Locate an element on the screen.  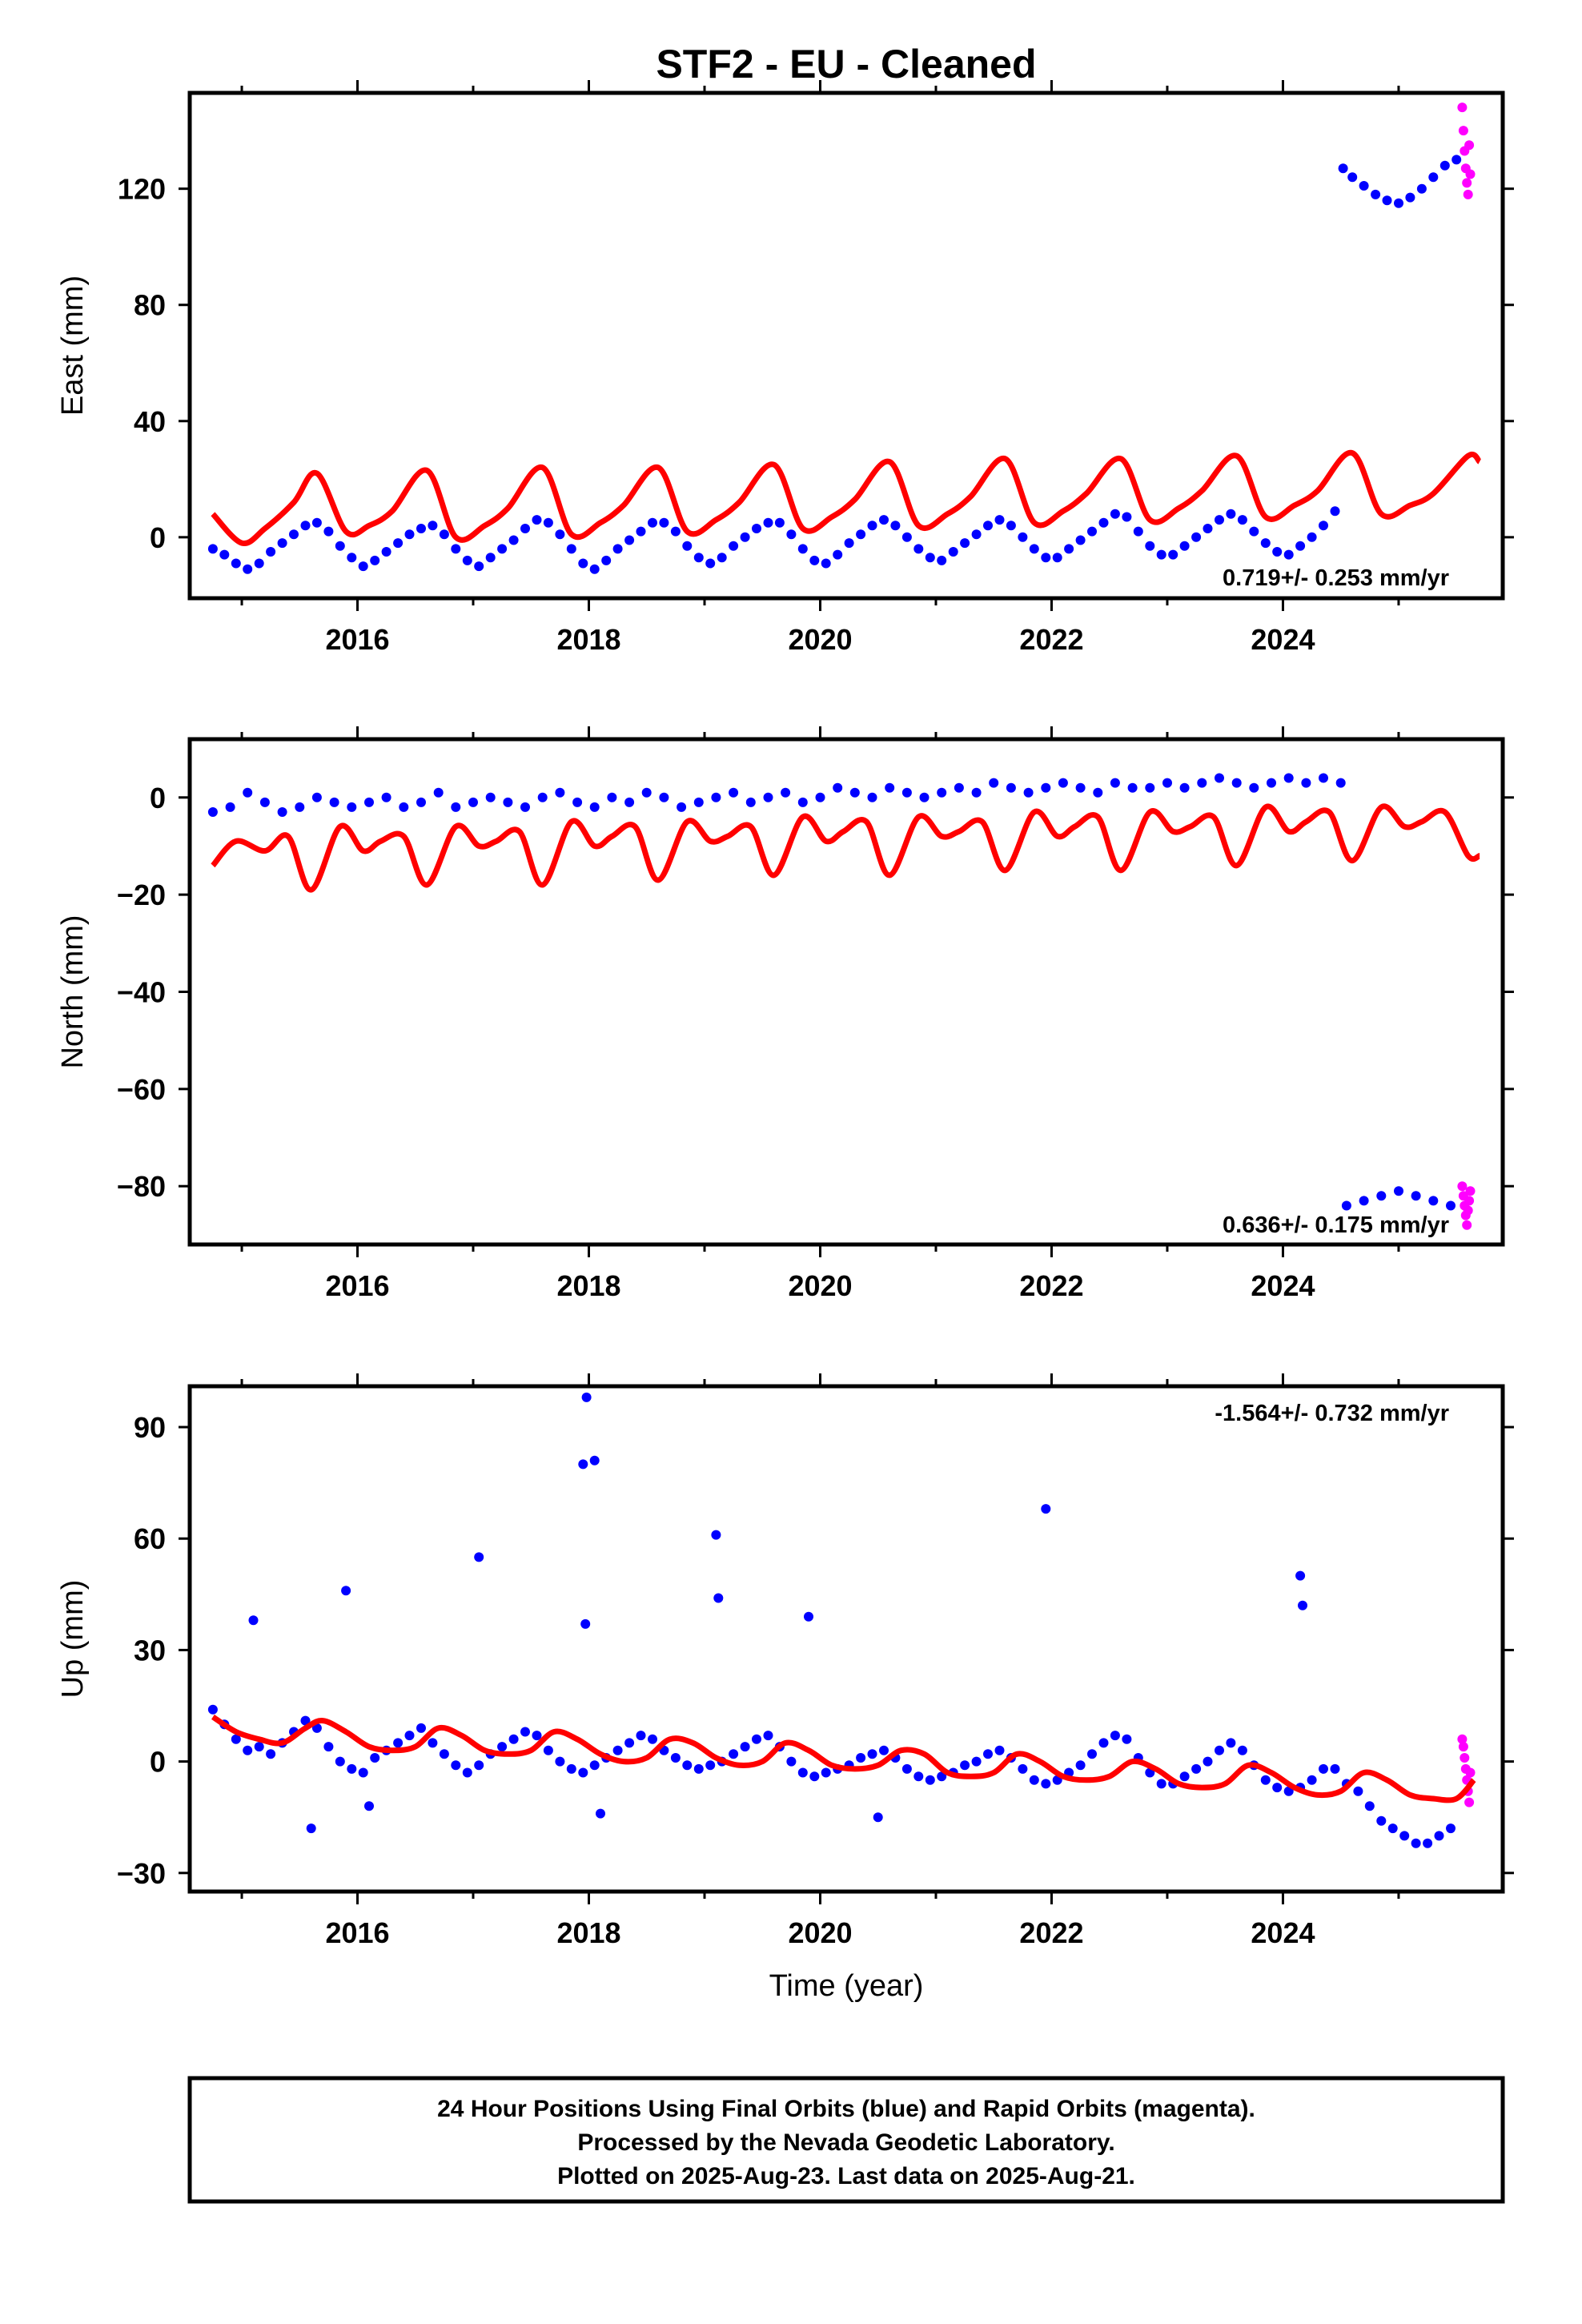
y-tick-label: −60 is located at coordinates (141, 1089).